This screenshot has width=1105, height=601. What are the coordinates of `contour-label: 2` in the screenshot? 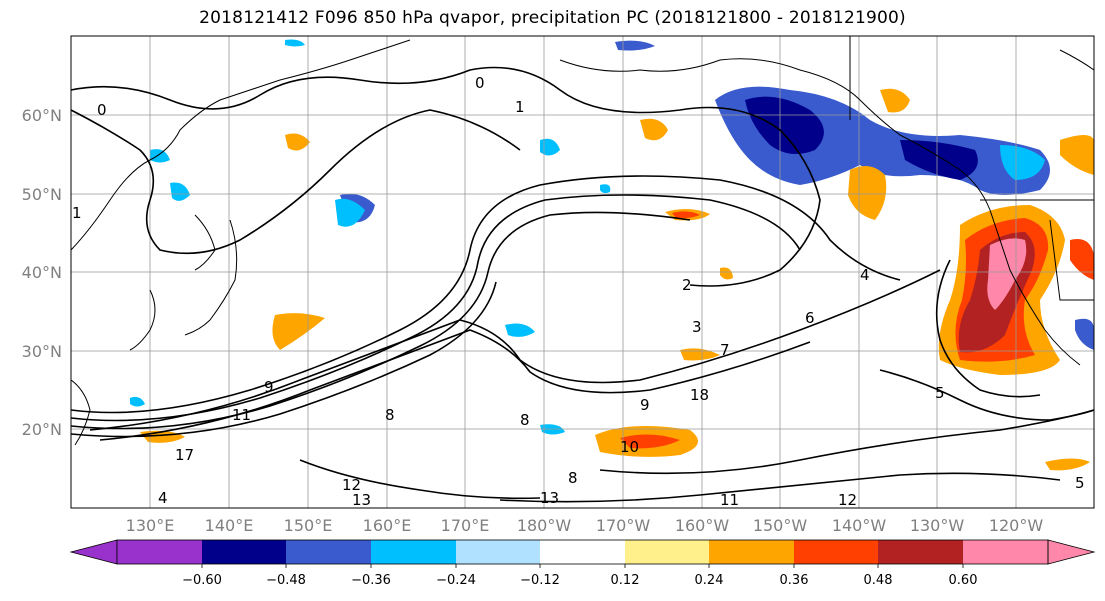 It's located at (687, 285).